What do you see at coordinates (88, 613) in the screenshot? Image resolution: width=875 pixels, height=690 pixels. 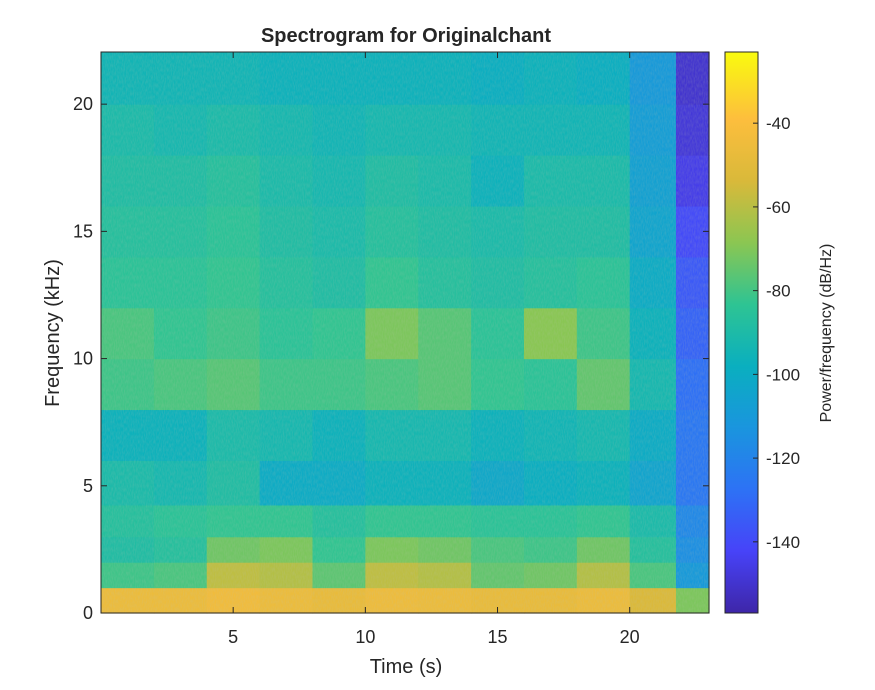 I see `y-tick-label: 0` at bounding box center [88, 613].